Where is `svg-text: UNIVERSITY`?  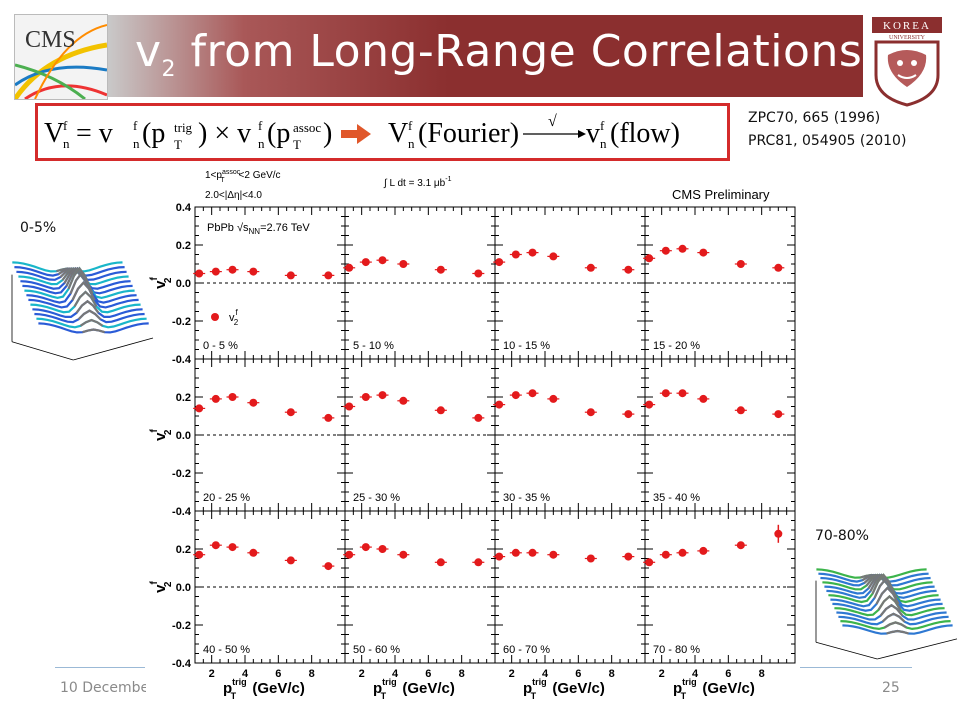 svg-text: UNIVERSITY is located at coordinates (907, 38).